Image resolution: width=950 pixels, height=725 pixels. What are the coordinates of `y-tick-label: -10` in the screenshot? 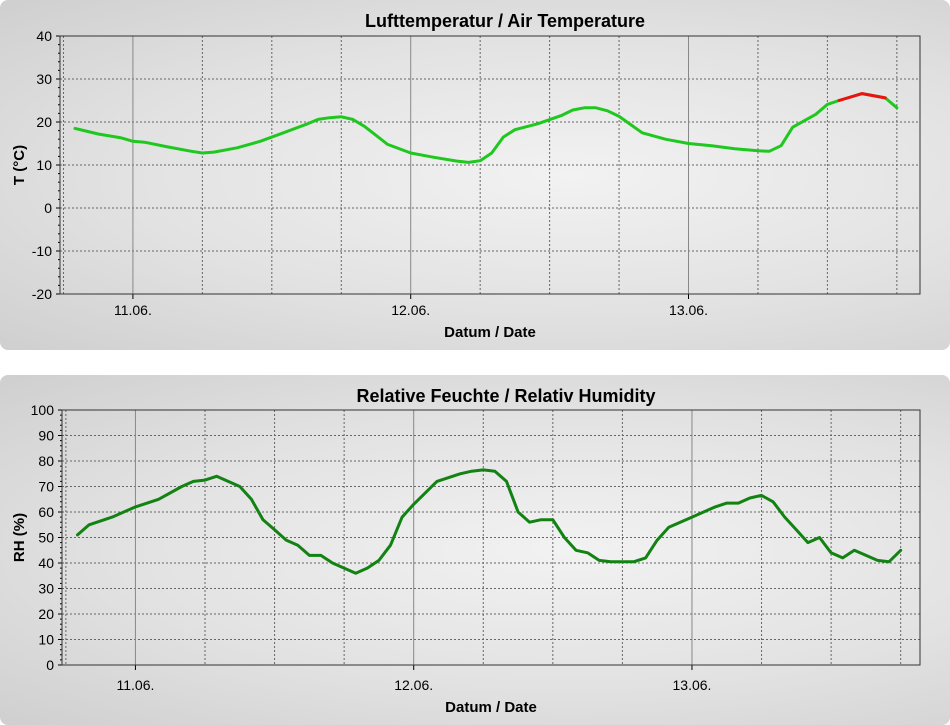 It's located at (42, 251).